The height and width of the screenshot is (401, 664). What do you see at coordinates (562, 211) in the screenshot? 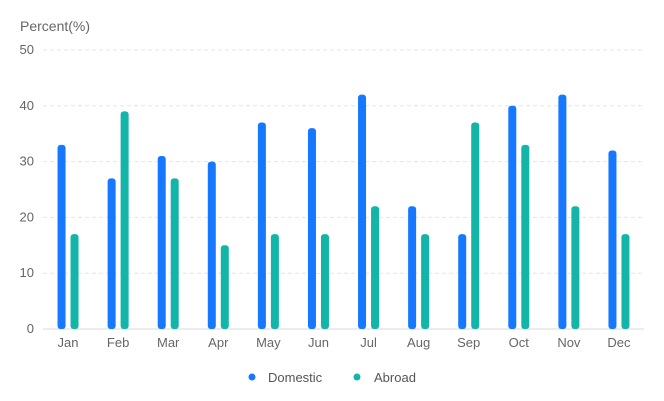
I see `bar-domestic-nov` at bounding box center [562, 211].